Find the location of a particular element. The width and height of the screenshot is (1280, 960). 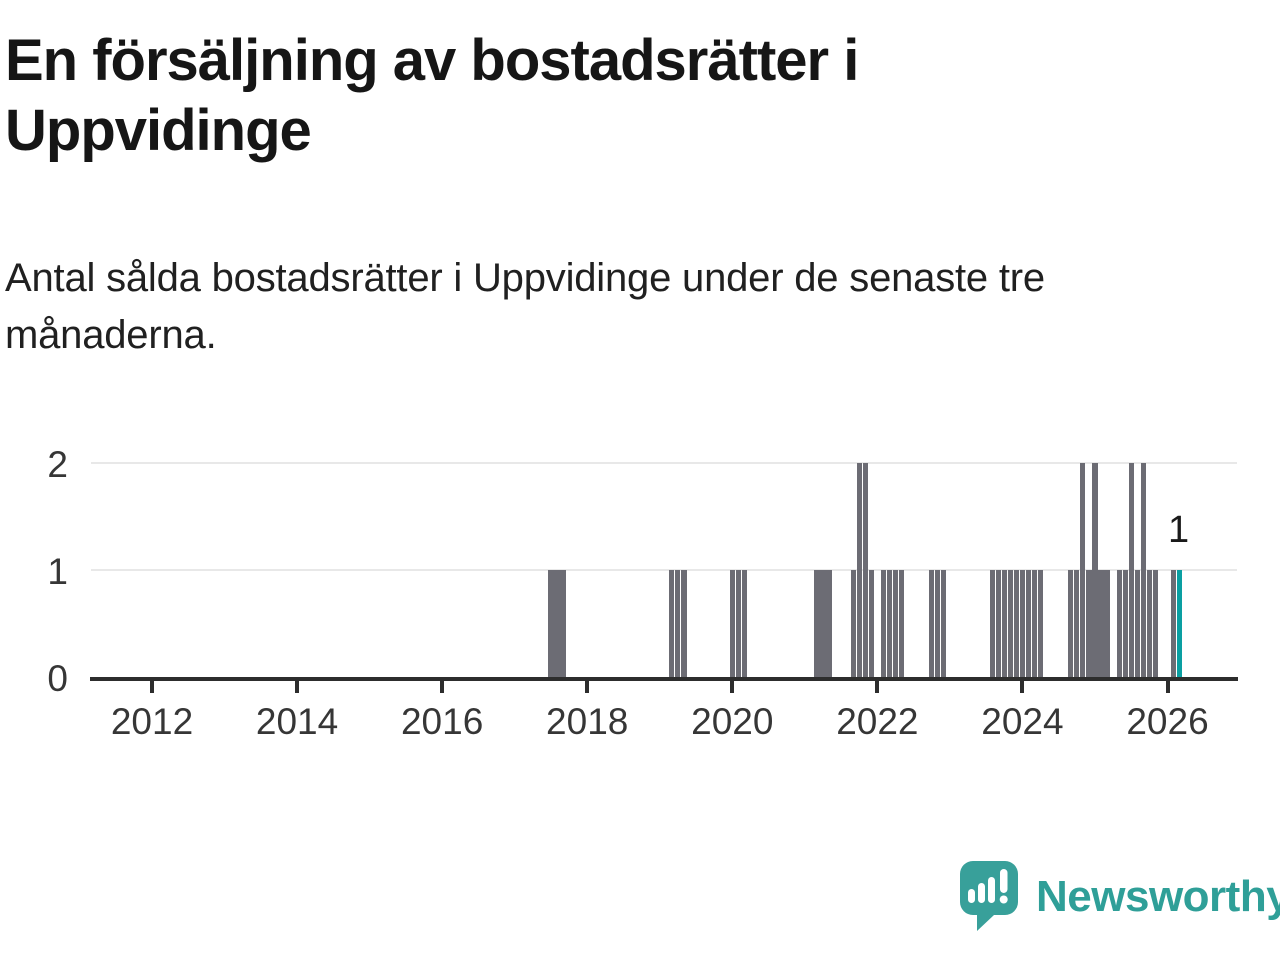

y-tick-label-2: 2 is located at coordinates (57, 464).